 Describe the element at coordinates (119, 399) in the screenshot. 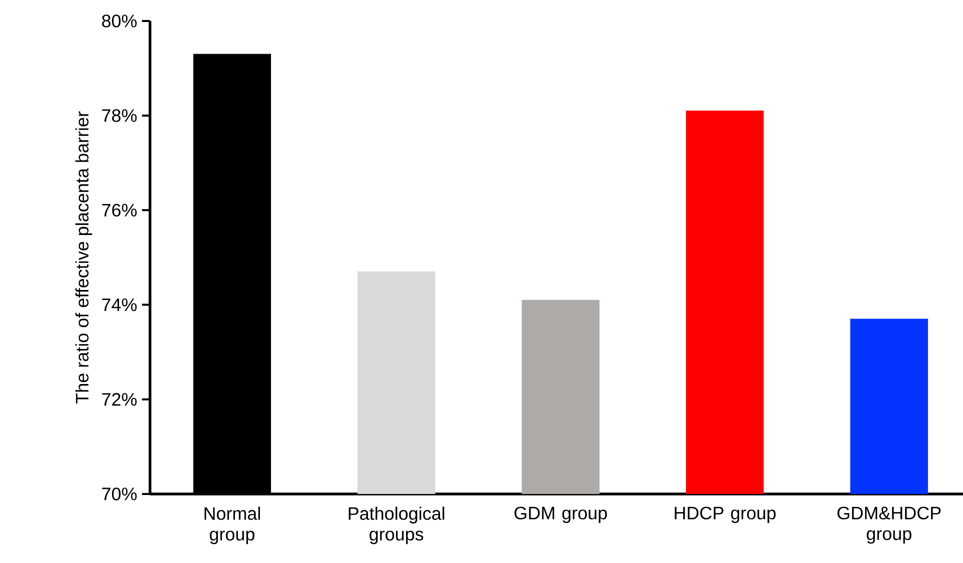

I see `y-tick-label: 72%` at that location.